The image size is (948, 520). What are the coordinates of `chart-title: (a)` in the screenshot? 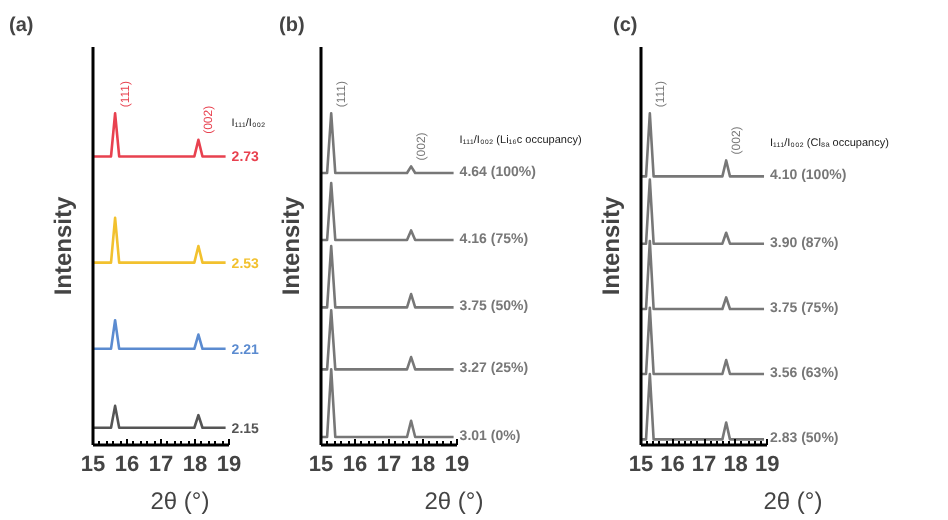 It's located at (21, 26).